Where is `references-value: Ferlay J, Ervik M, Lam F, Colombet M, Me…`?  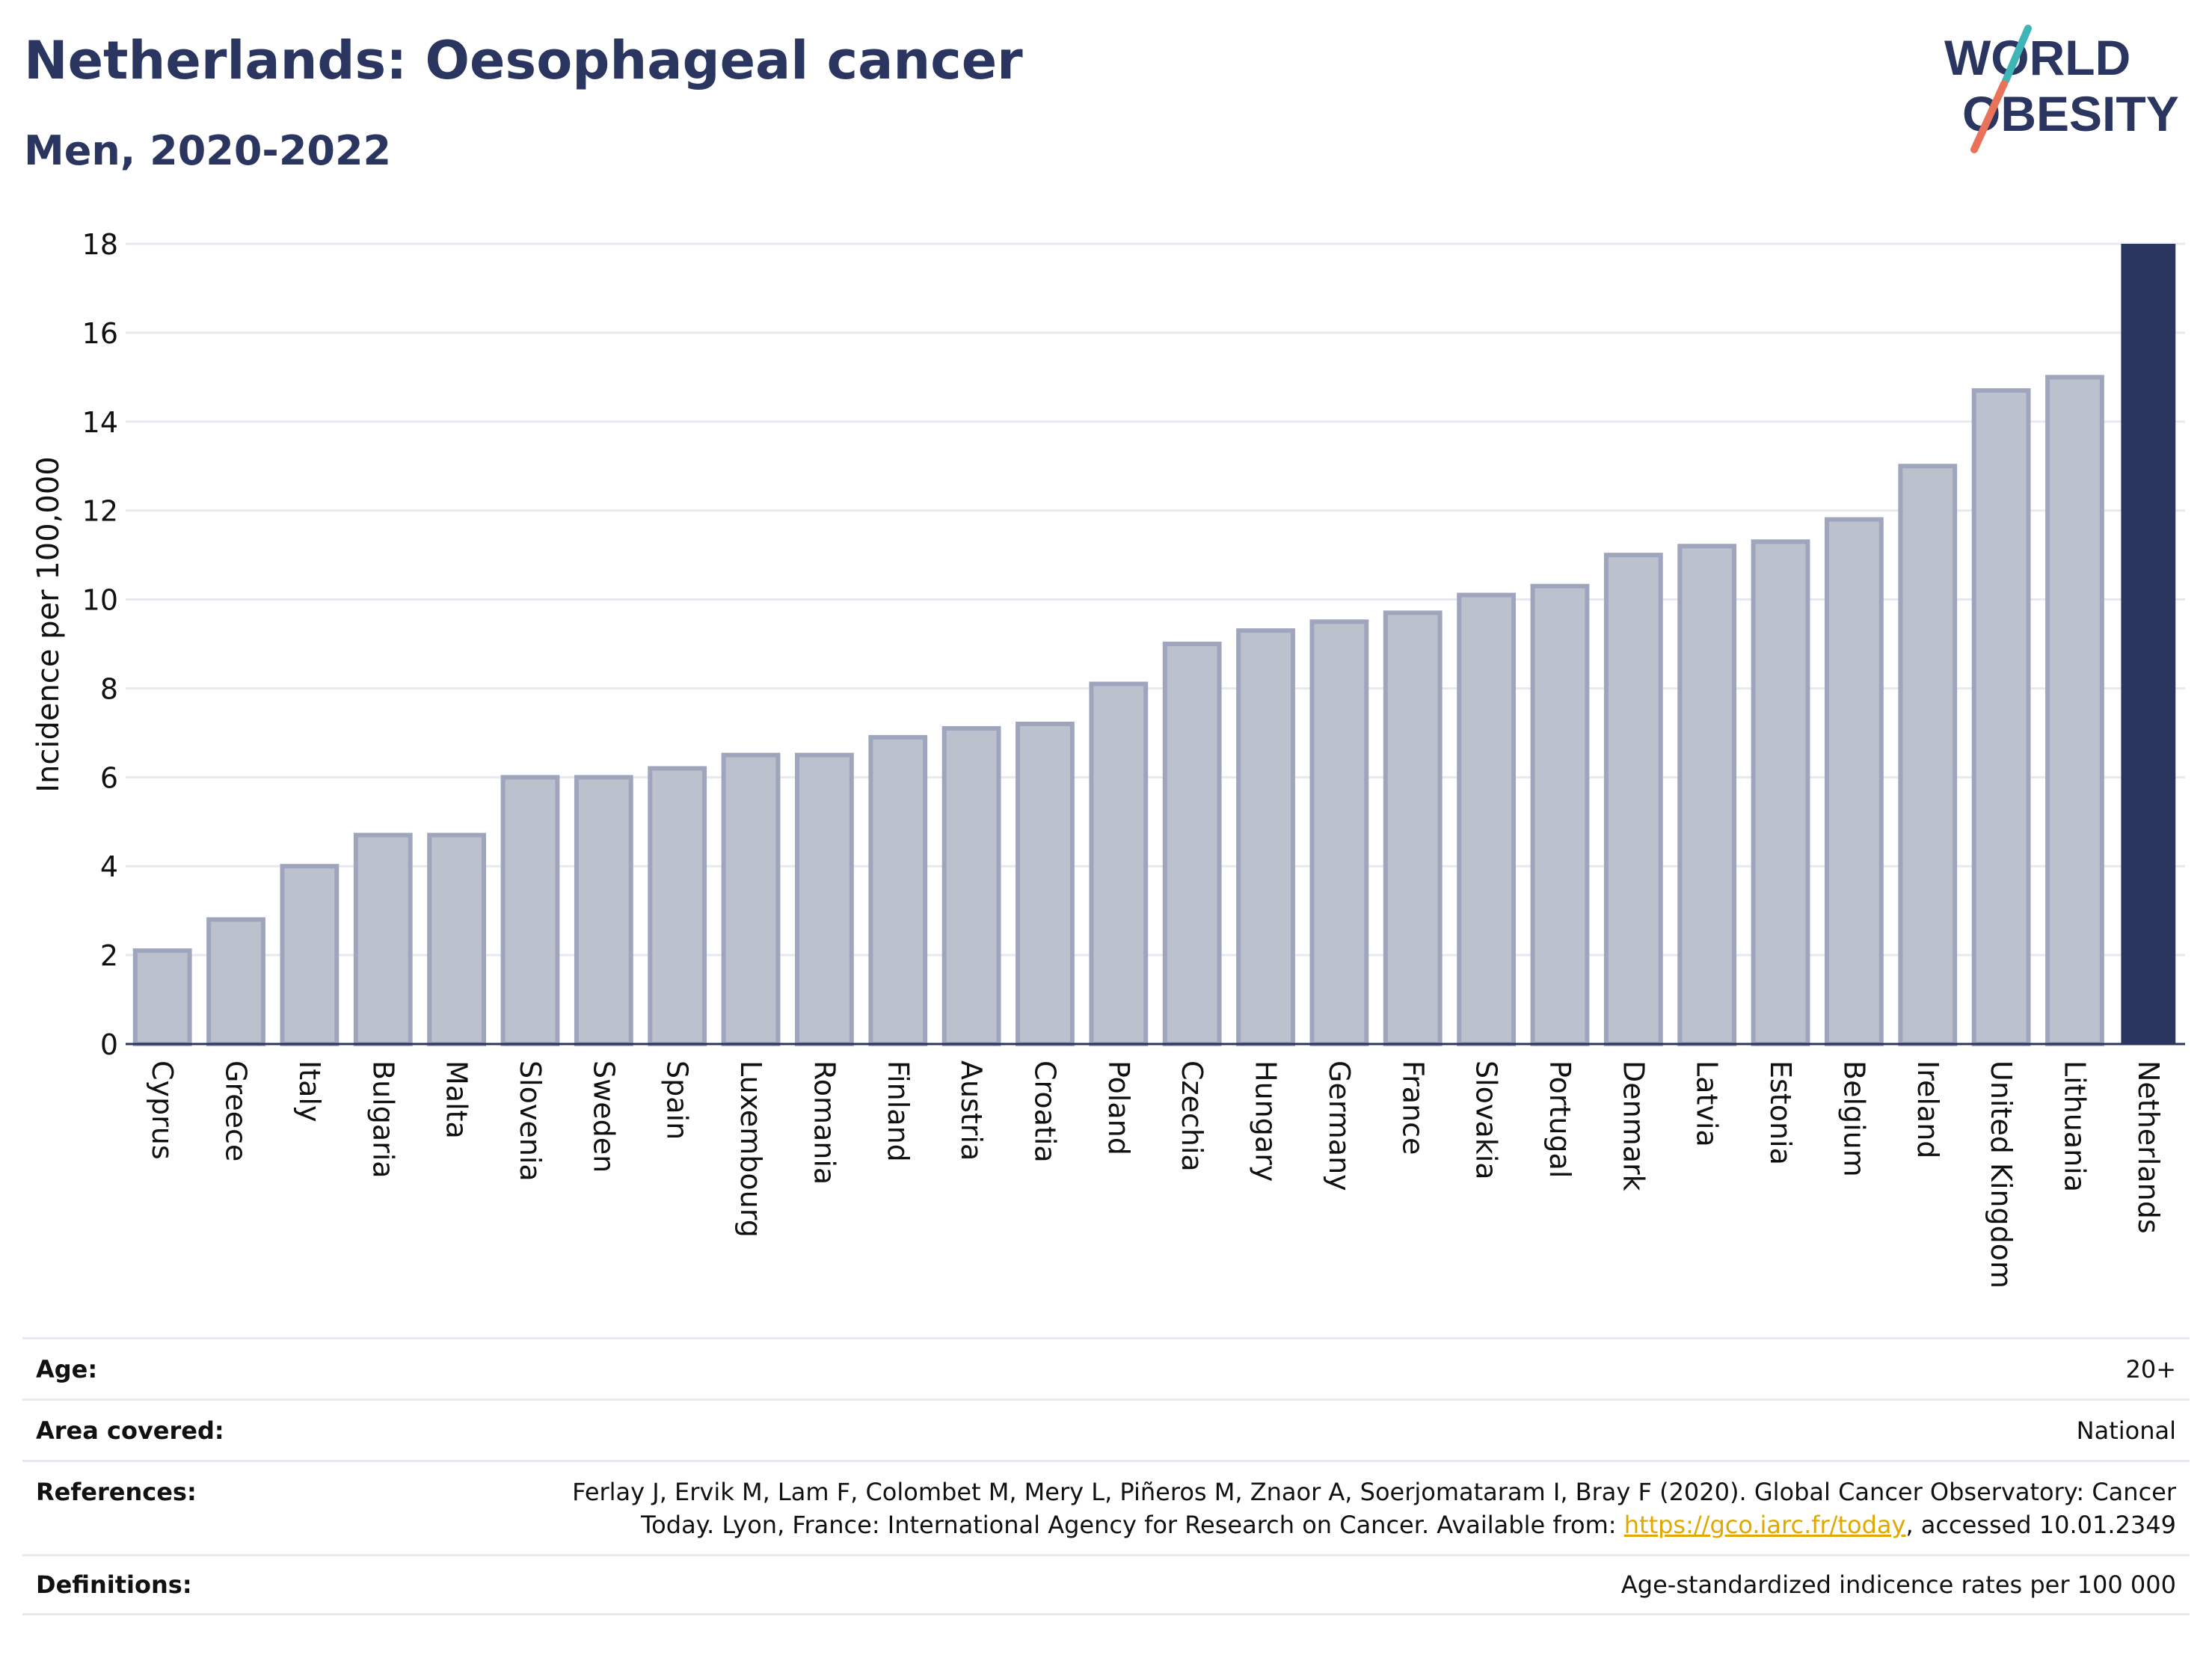
references-value: Ferlay J, Ervik M, Lam F, Colombet M, Me… is located at coordinates (1374, 1508).